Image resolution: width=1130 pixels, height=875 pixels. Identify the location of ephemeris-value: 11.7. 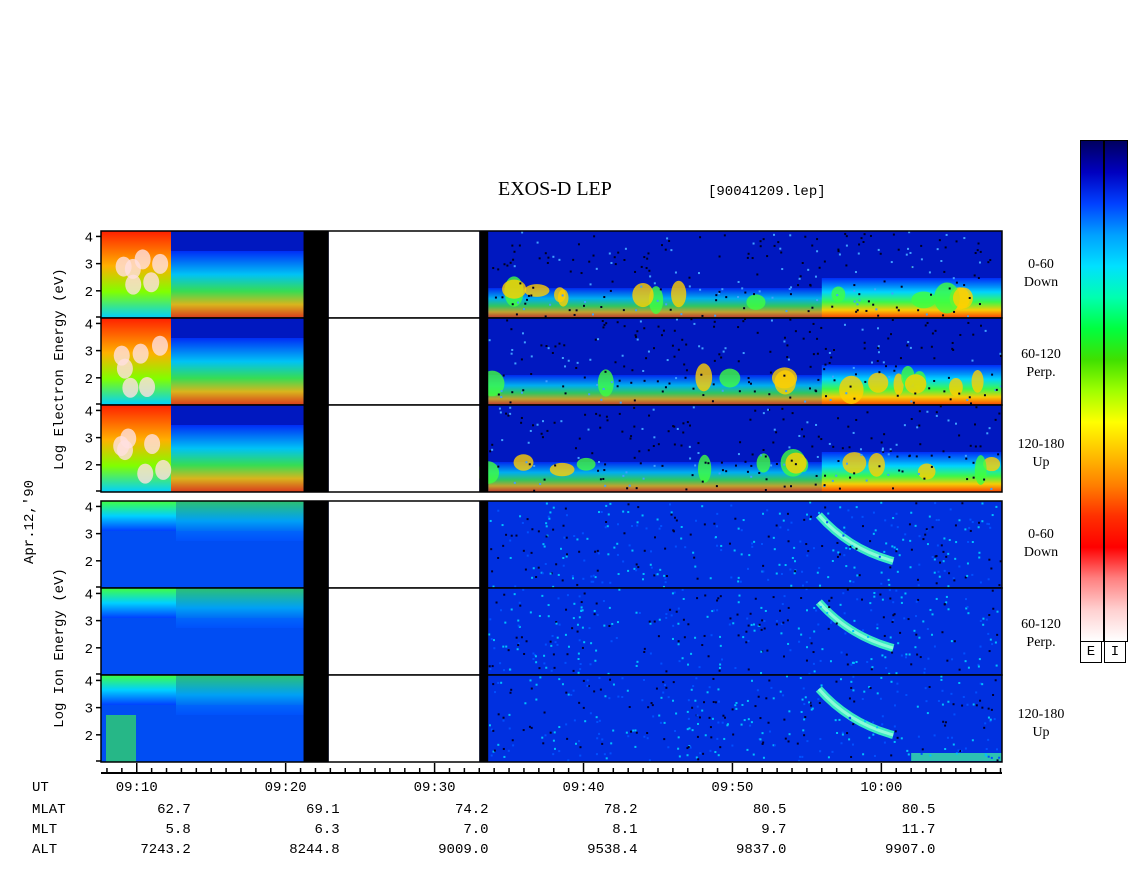
(918, 830).